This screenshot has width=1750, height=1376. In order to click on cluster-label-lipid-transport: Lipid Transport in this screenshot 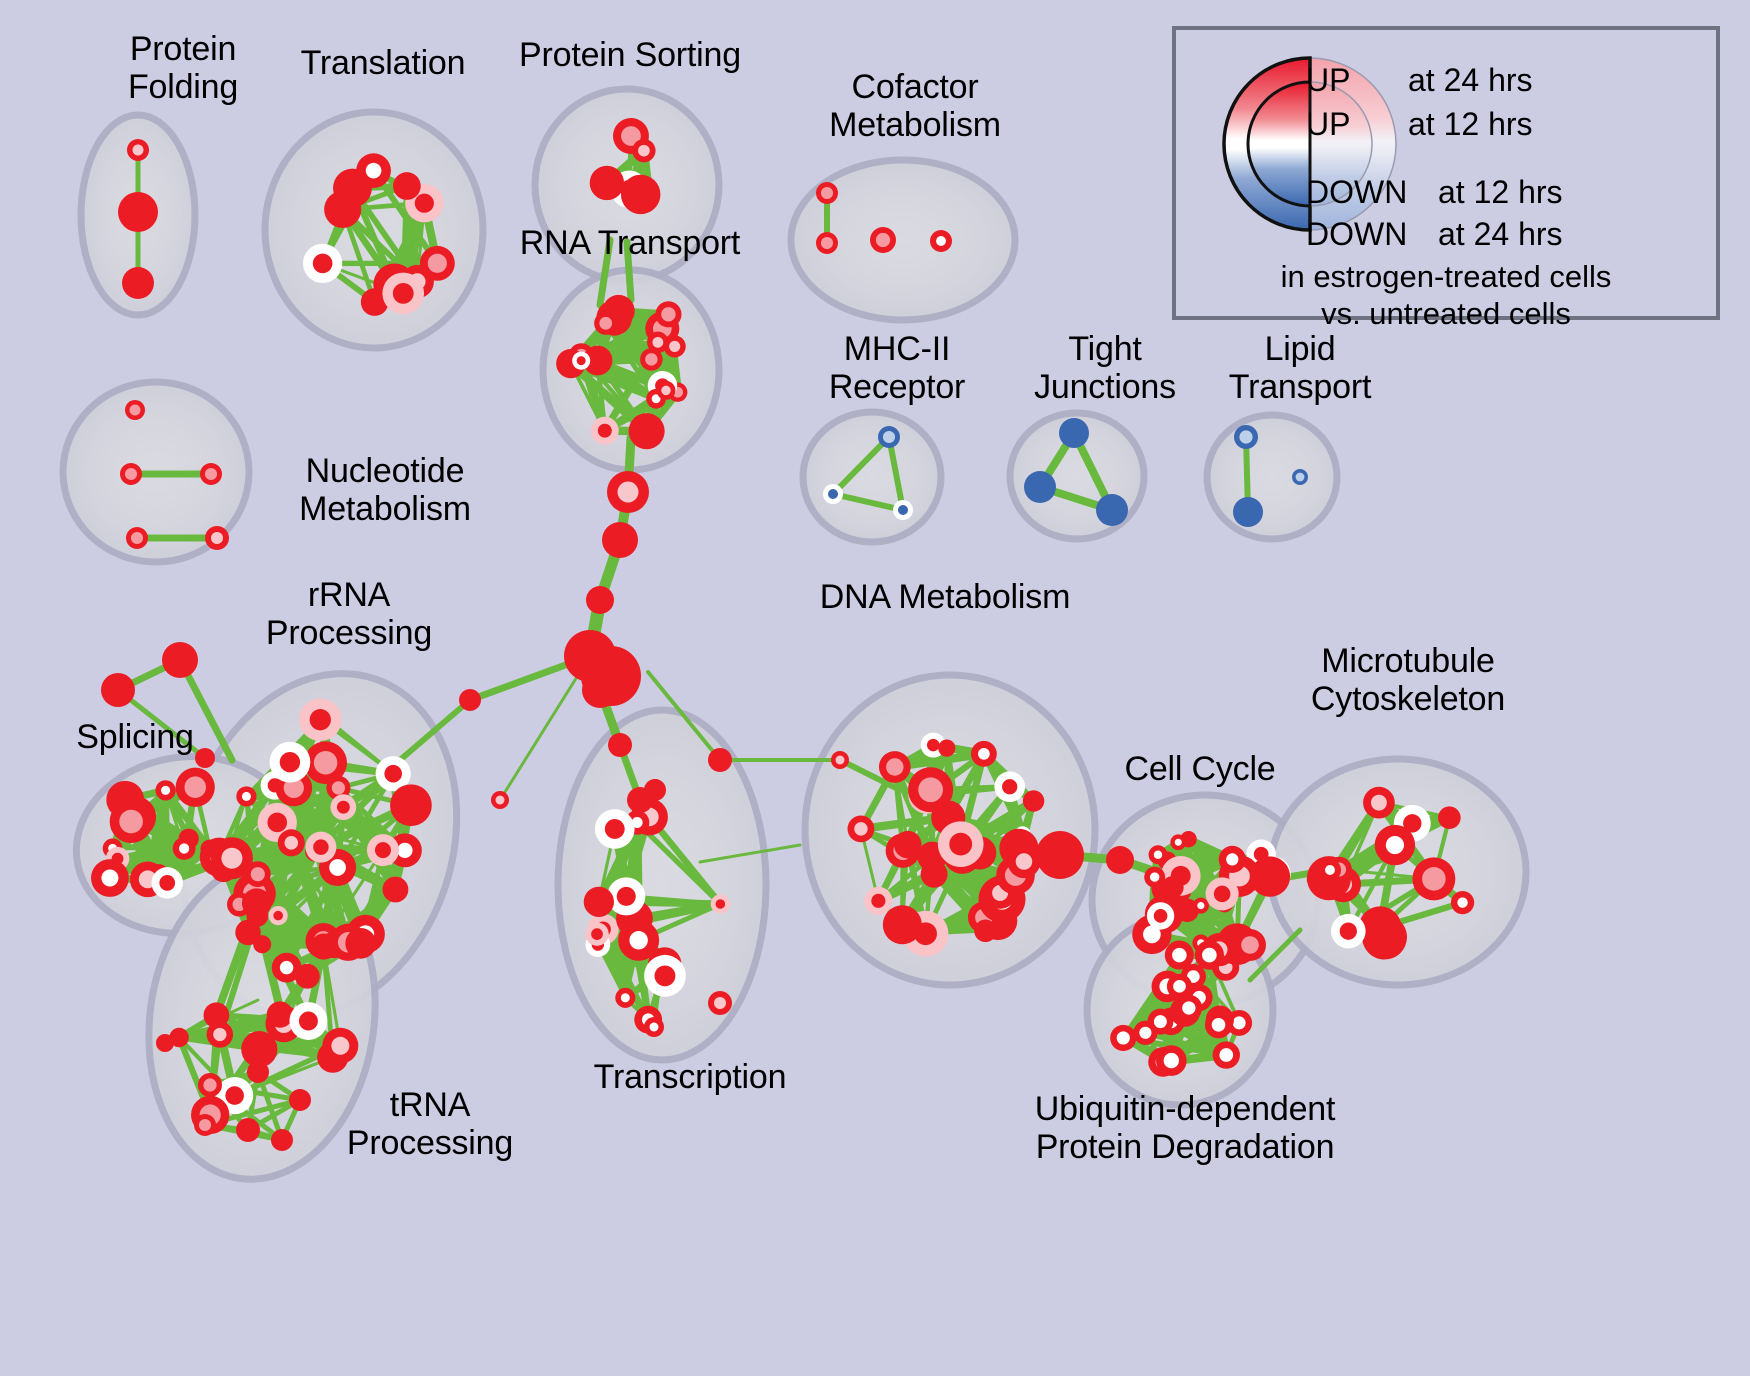, I will do `click(1300, 368)`.